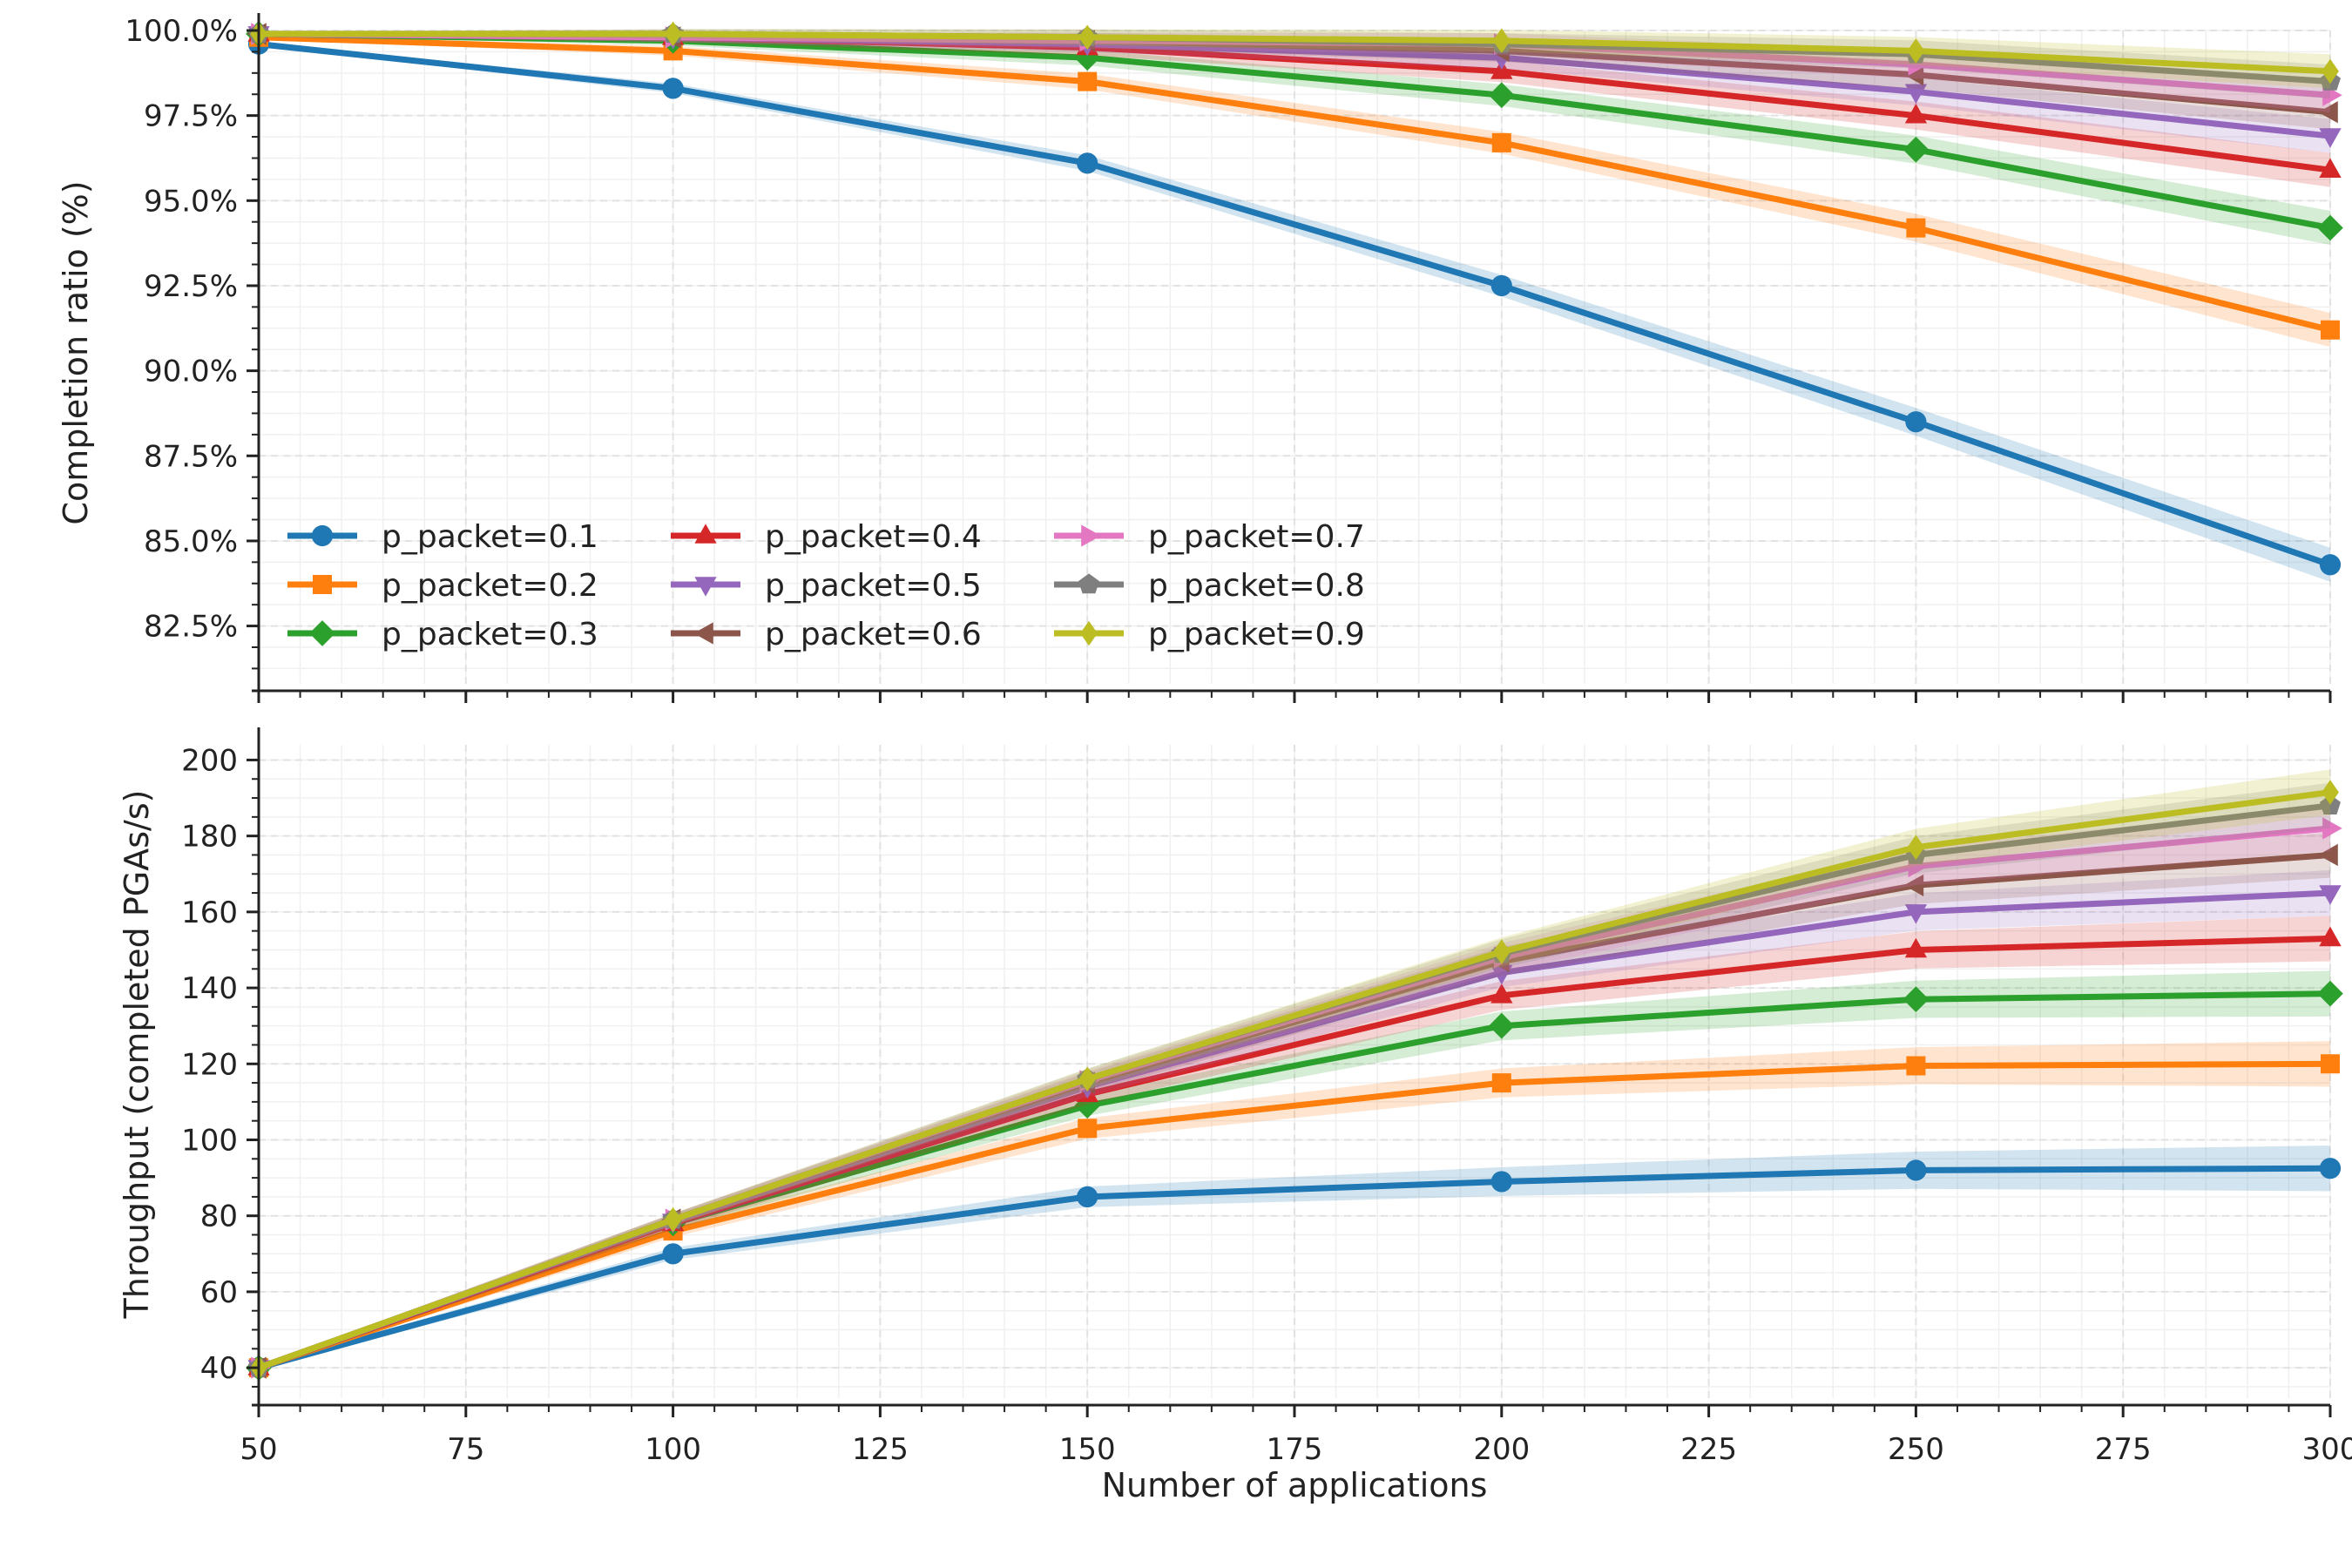 This screenshot has height=1568, width=2352. I want to click on legend-label: p_packet=0.8, so click(1256, 586).